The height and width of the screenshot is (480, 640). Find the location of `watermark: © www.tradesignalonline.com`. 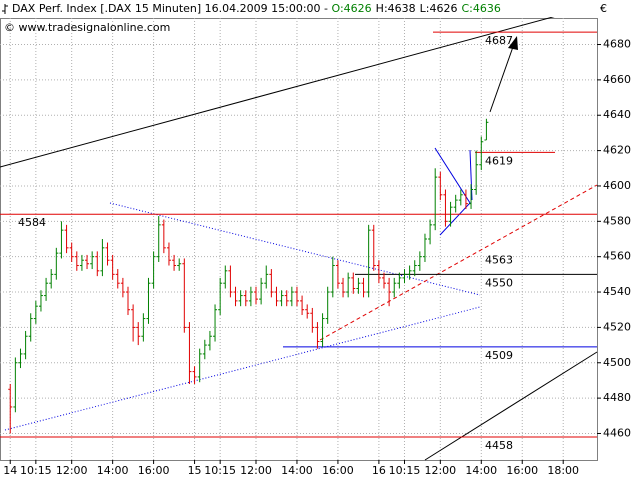

watermark: © www.tradesignalonline.com is located at coordinates (87, 27).